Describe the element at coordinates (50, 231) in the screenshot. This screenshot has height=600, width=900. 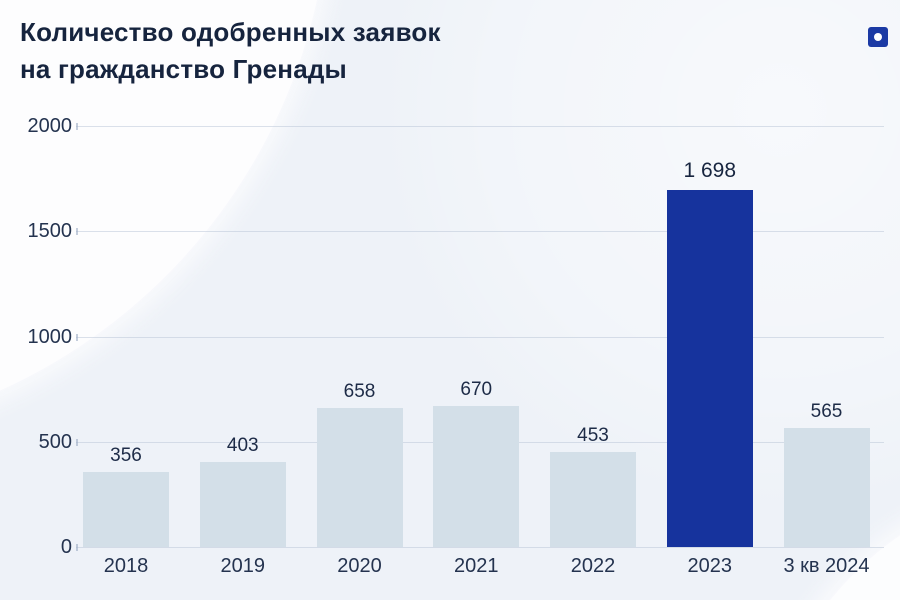
I see `y-axis-label-1500: 1500` at that location.